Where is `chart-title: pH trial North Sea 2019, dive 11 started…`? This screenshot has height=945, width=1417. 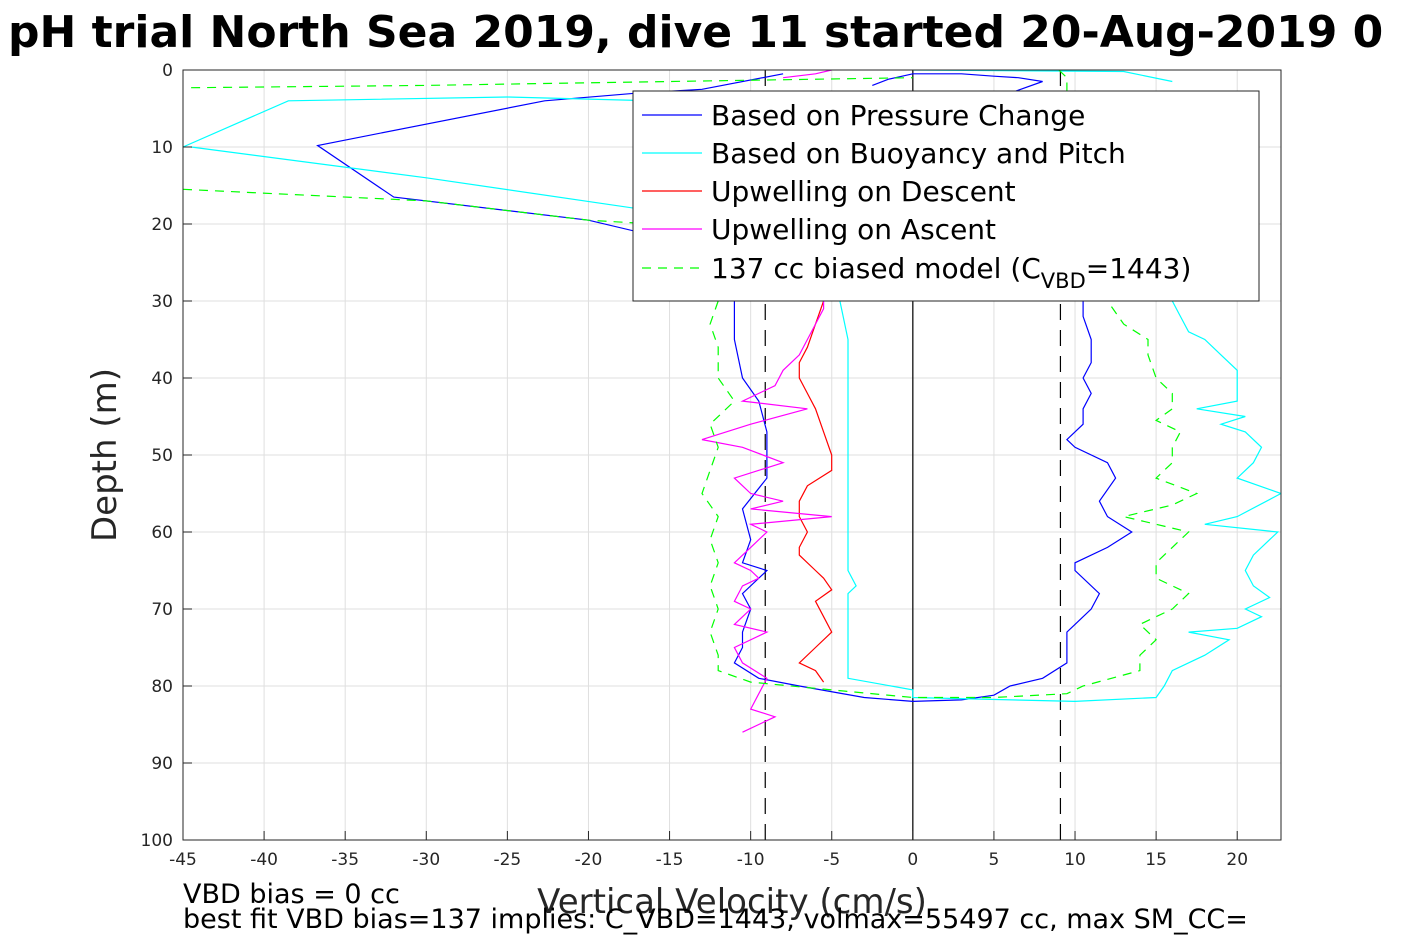 chart-title: pH trial North Sea 2019, dive 11 started… is located at coordinates (695, 32).